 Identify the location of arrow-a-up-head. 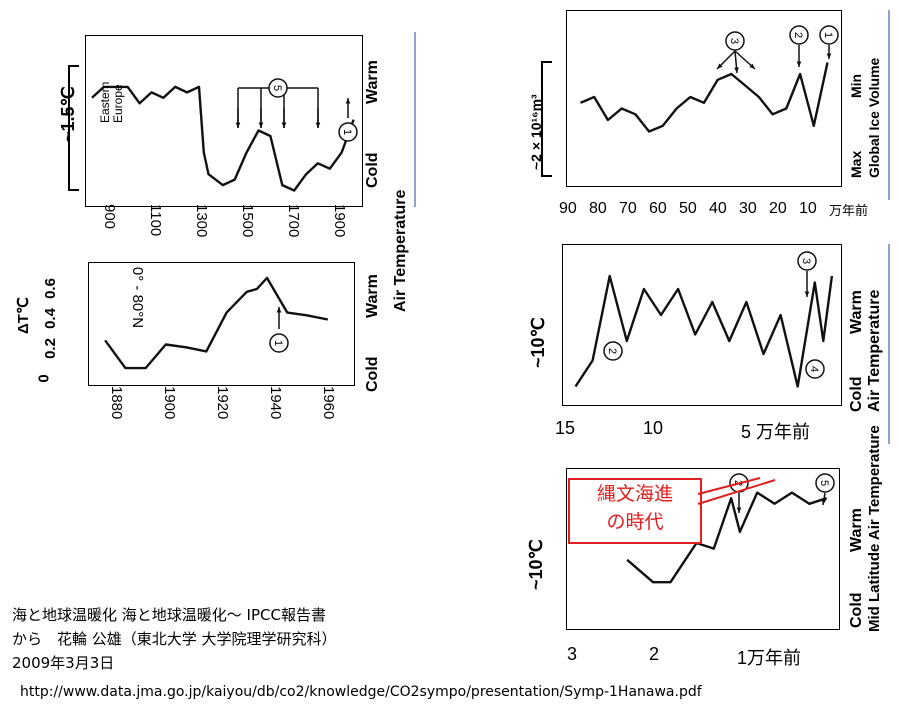
(348, 101).